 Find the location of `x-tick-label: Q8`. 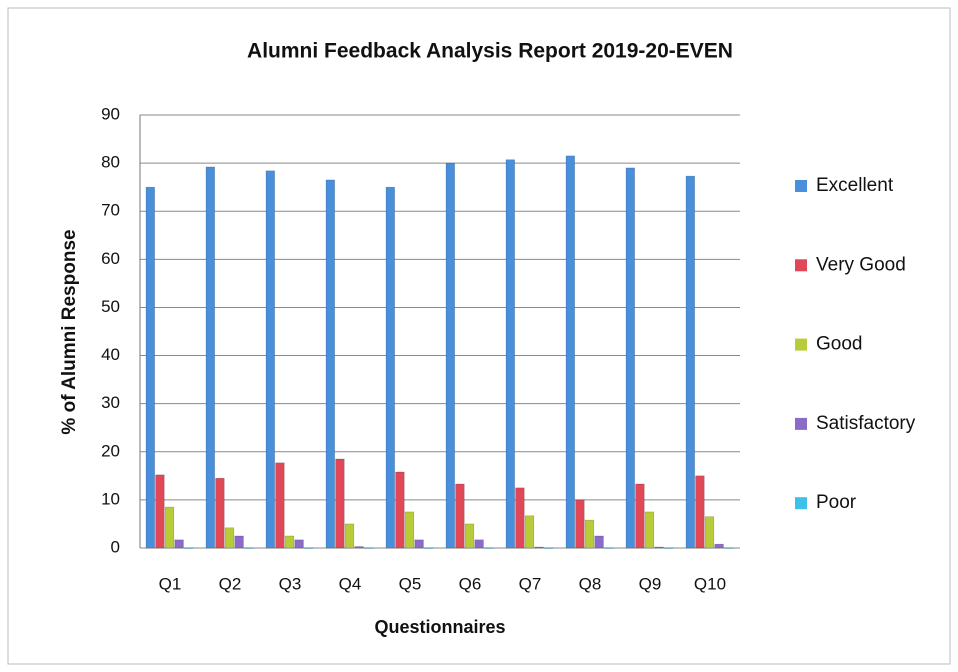

x-tick-label: Q8 is located at coordinates (590, 583).